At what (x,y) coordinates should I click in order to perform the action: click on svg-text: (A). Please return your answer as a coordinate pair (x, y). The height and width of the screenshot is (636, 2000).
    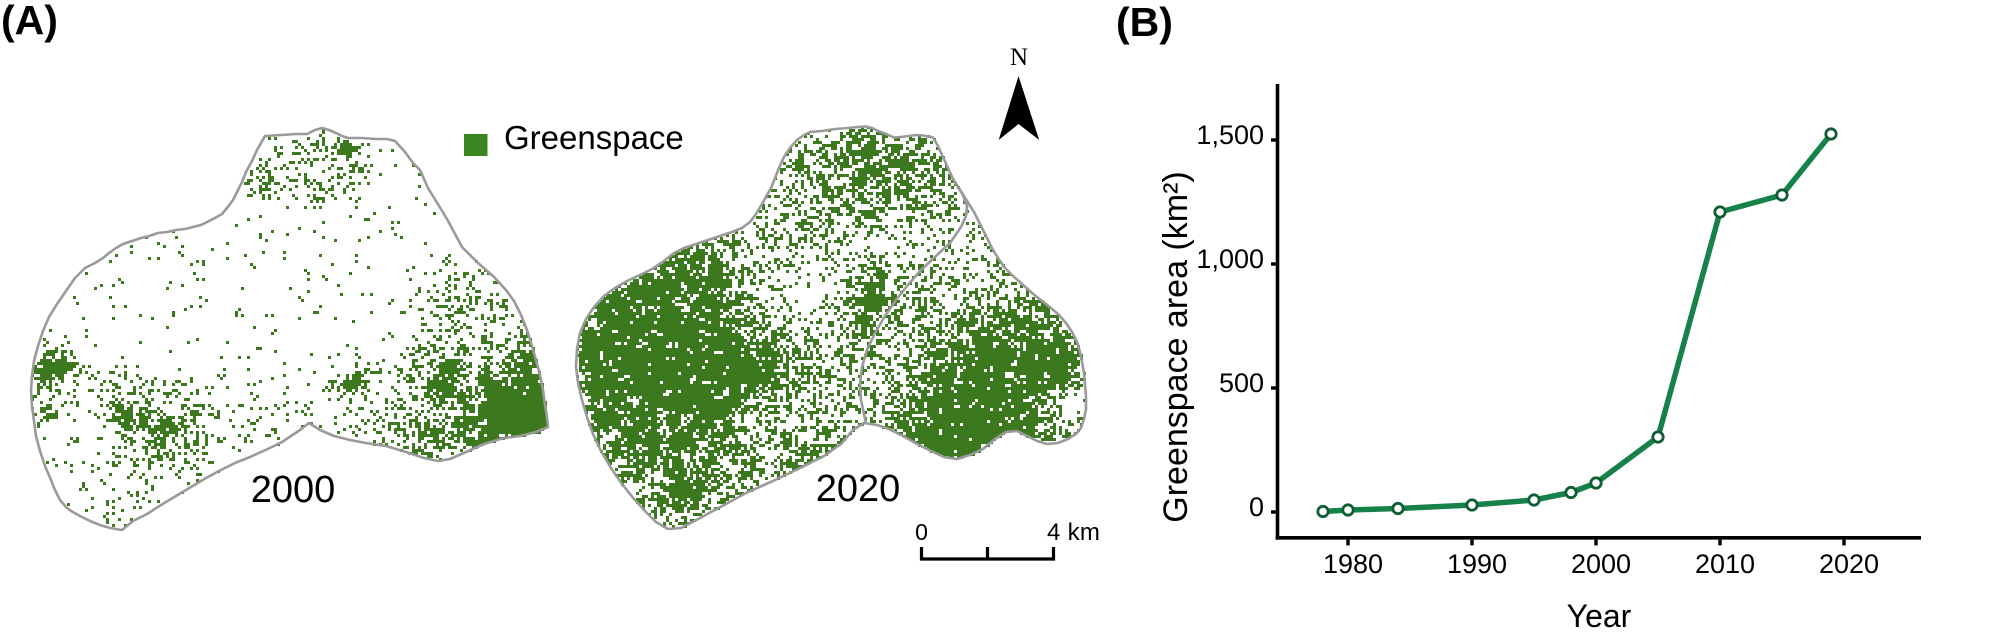
    Looking at the image, I should click on (29, 21).